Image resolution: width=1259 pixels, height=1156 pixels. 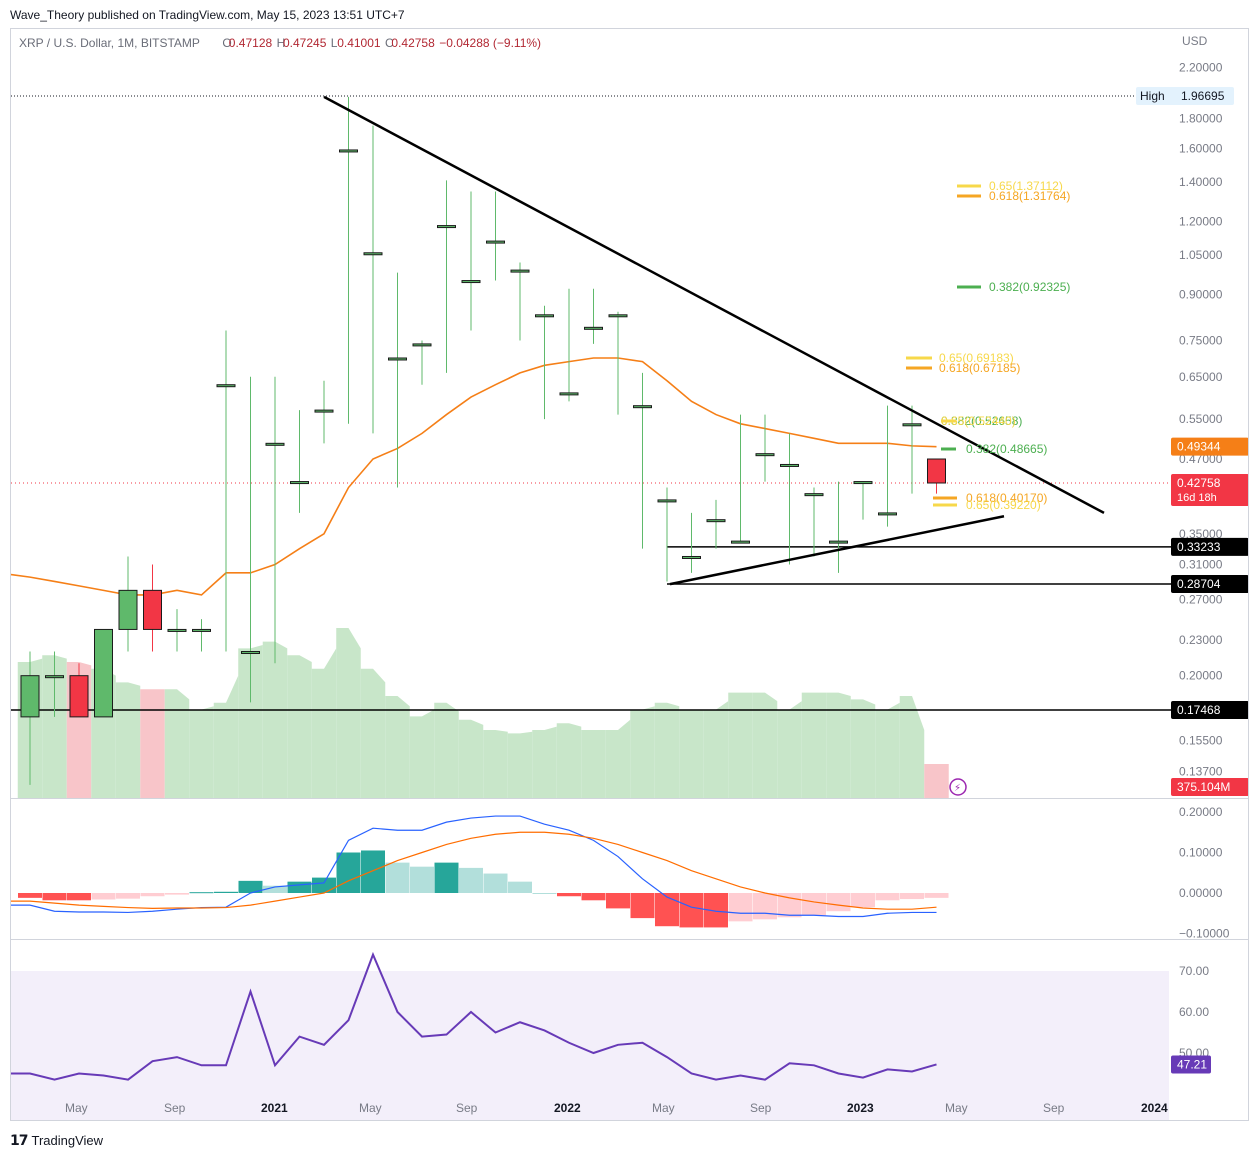 What do you see at coordinates (1201, 600) in the screenshot?
I see `price-axis-tick: 0.27000` at bounding box center [1201, 600].